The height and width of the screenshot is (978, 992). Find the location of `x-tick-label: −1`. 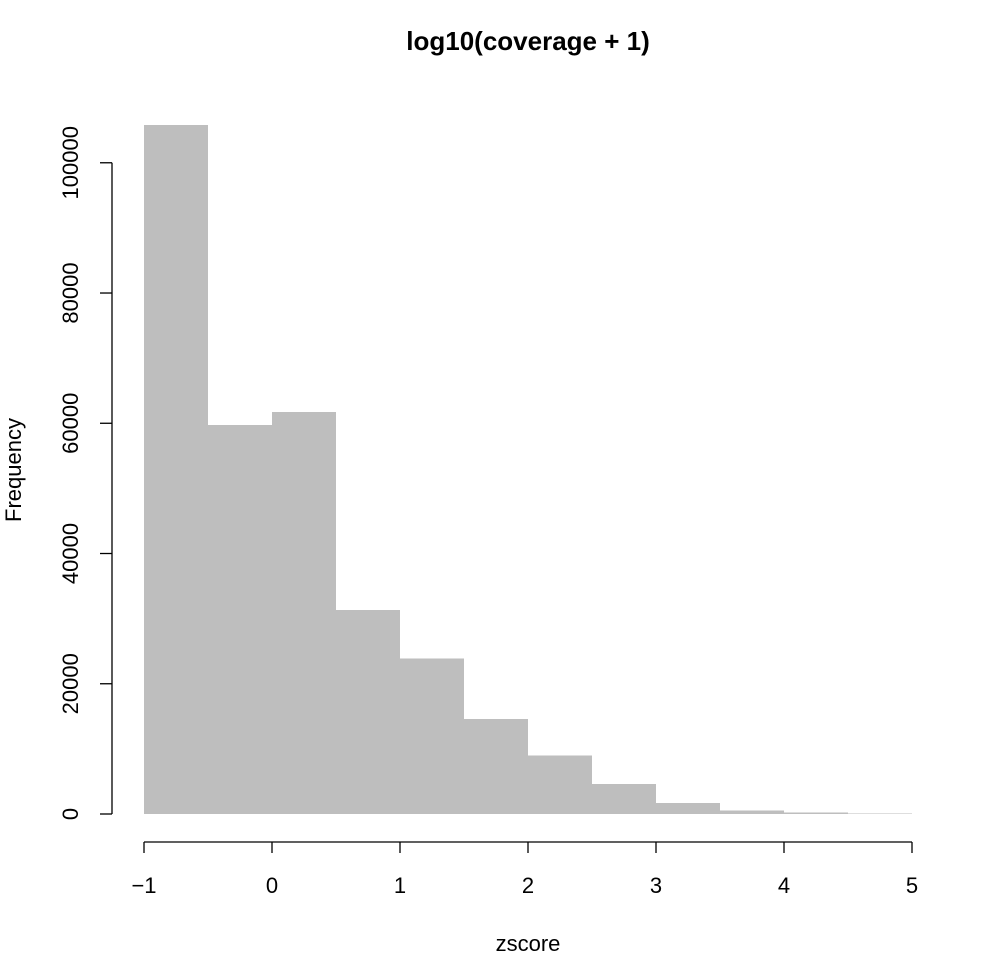

x-tick-label: −1 is located at coordinates (143, 885).